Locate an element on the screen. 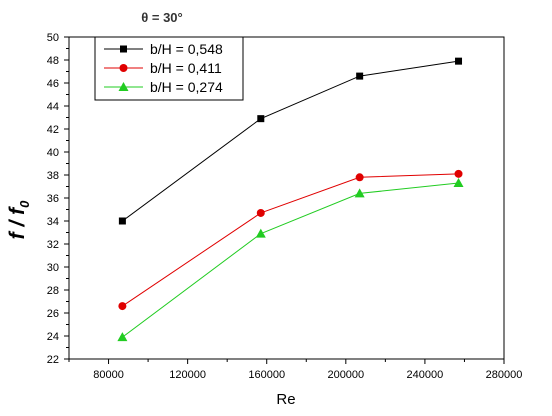 The width and height of the screenshot is (552, 416). y-axis-label-subscript: 0 is located at coordinates (24, 204).